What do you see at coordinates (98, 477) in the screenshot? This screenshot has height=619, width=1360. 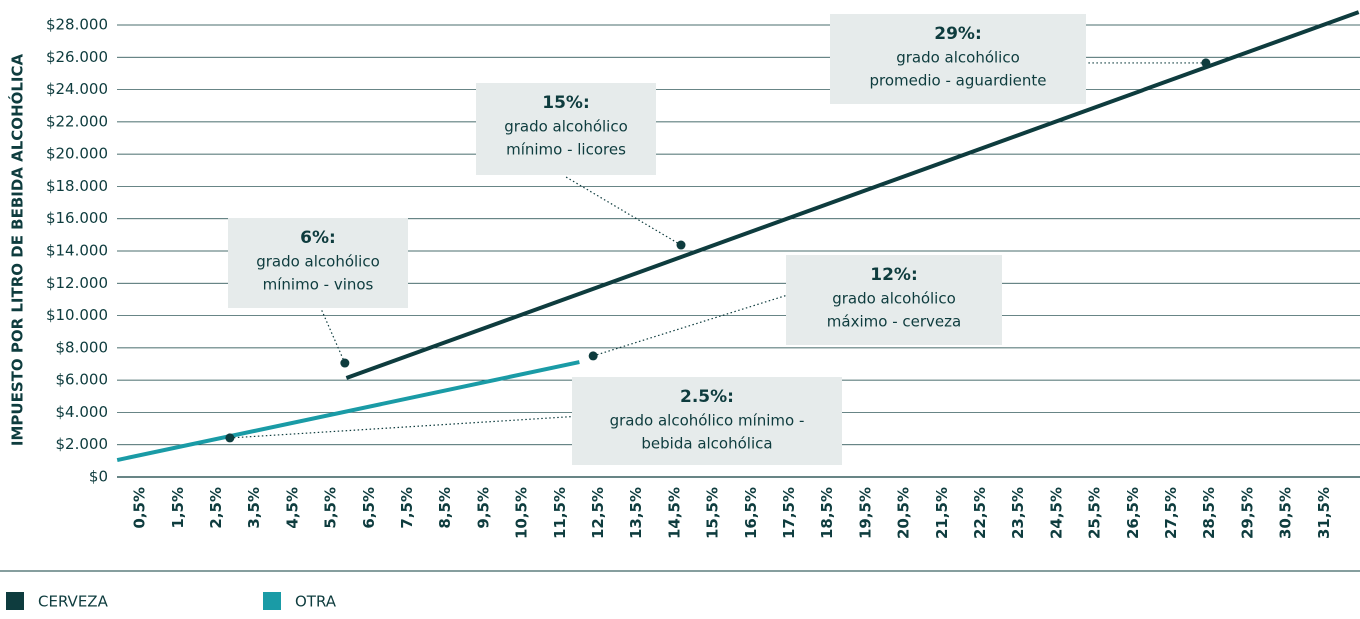 I see `y-tick-label: $0` at bounding box center [98, 477].